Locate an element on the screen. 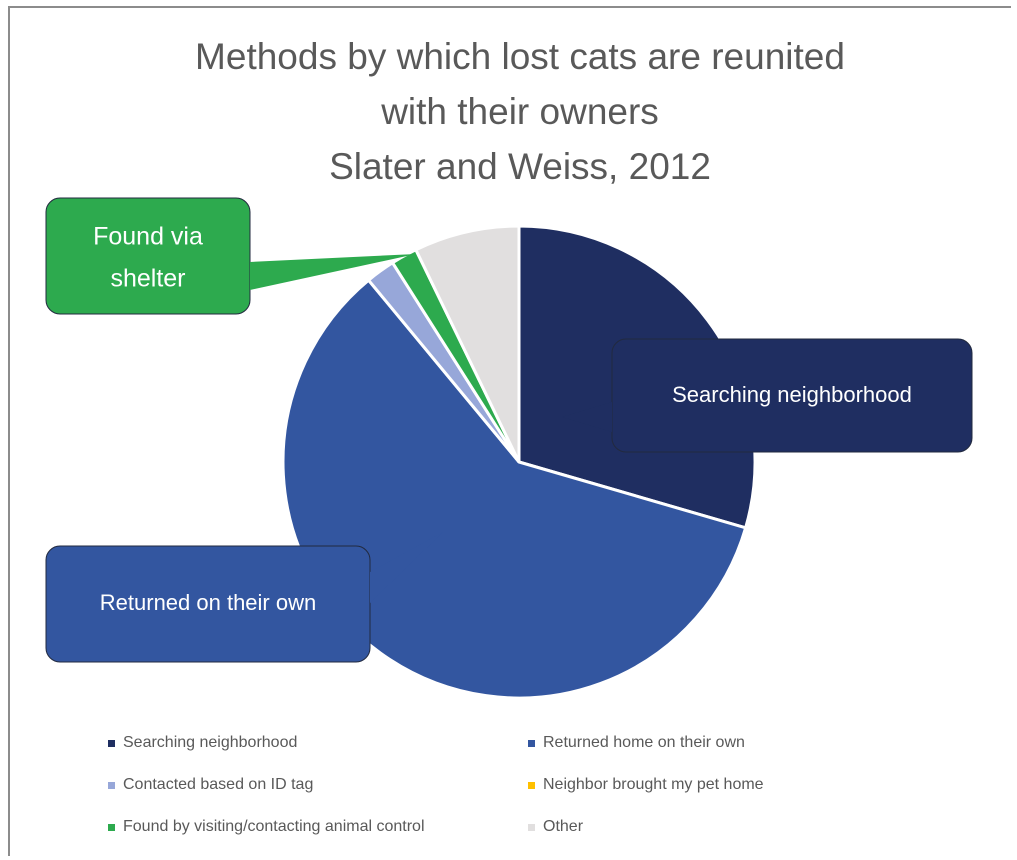  legend-item-returned-home-on-their-own: Returned home on their own is located at coordinates (708, 743).